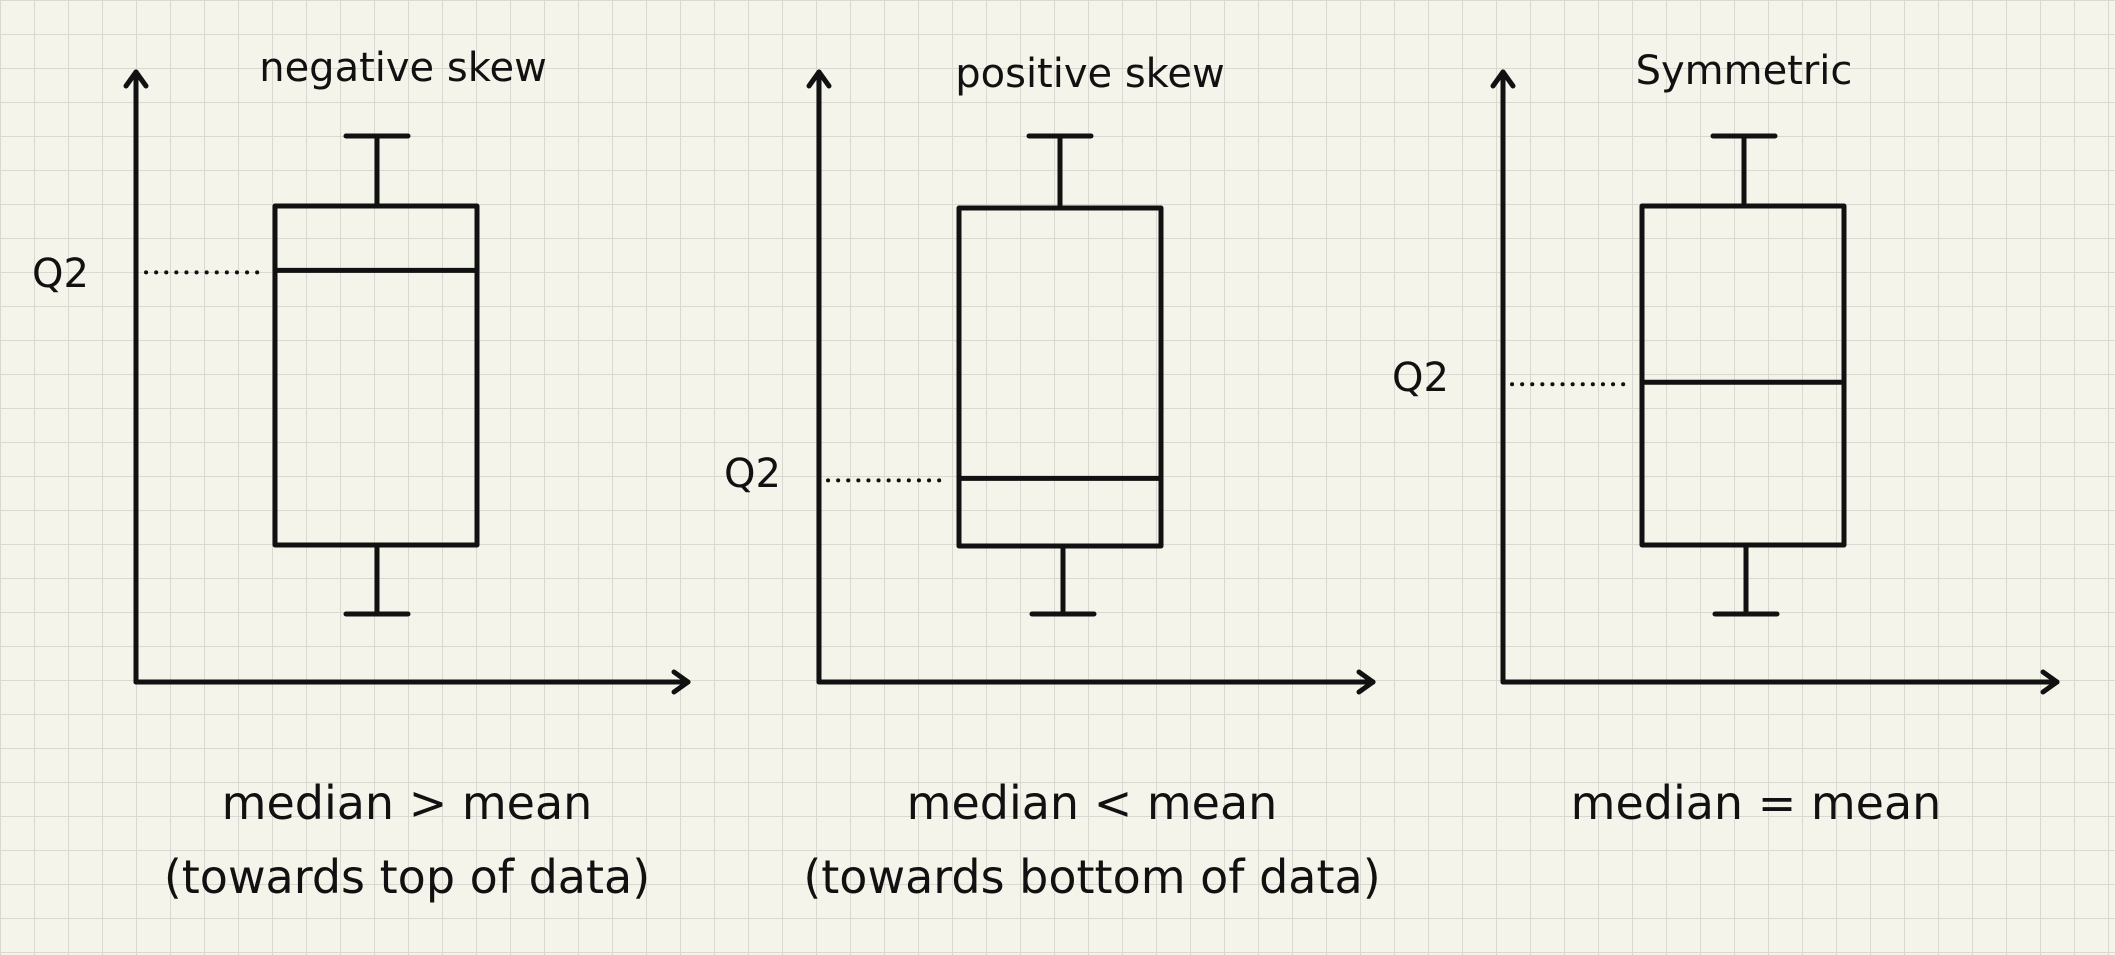 The width and height of the screenshot is (2115, 955). What do you see at coordinates (60, 274) in the screenshot?
I see `q2-label-negative: Q2` at bounding box center [60, 274].